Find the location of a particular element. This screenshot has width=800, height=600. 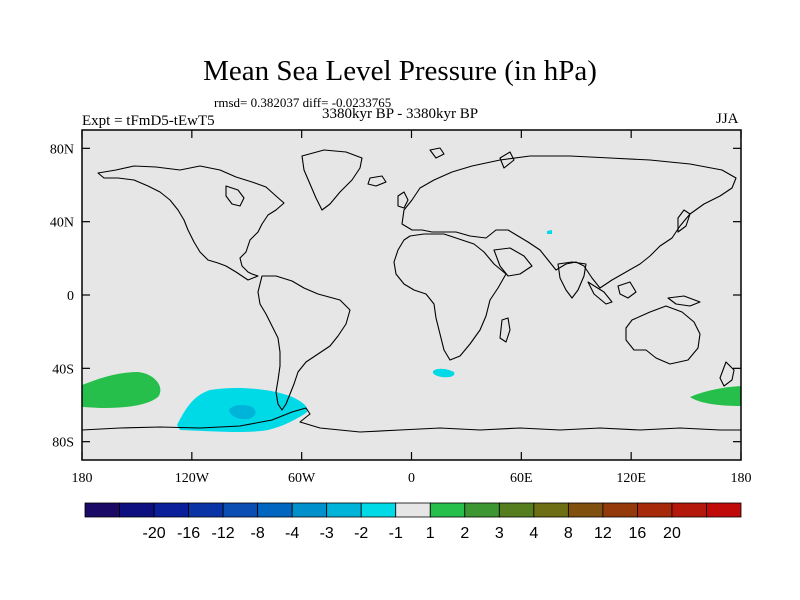

coast-novaya-zemlya is located at coordinates (507, 160).